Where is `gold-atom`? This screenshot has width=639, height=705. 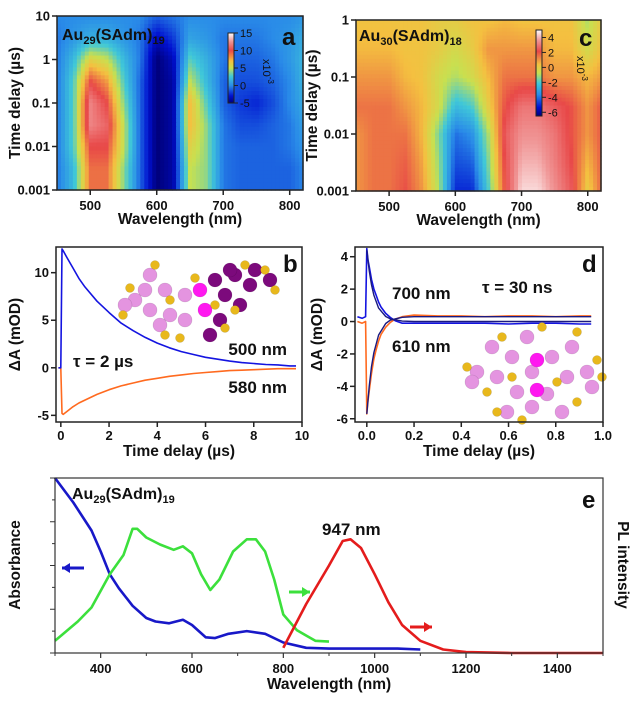
gold-atom is located at coordinates (210, 335).